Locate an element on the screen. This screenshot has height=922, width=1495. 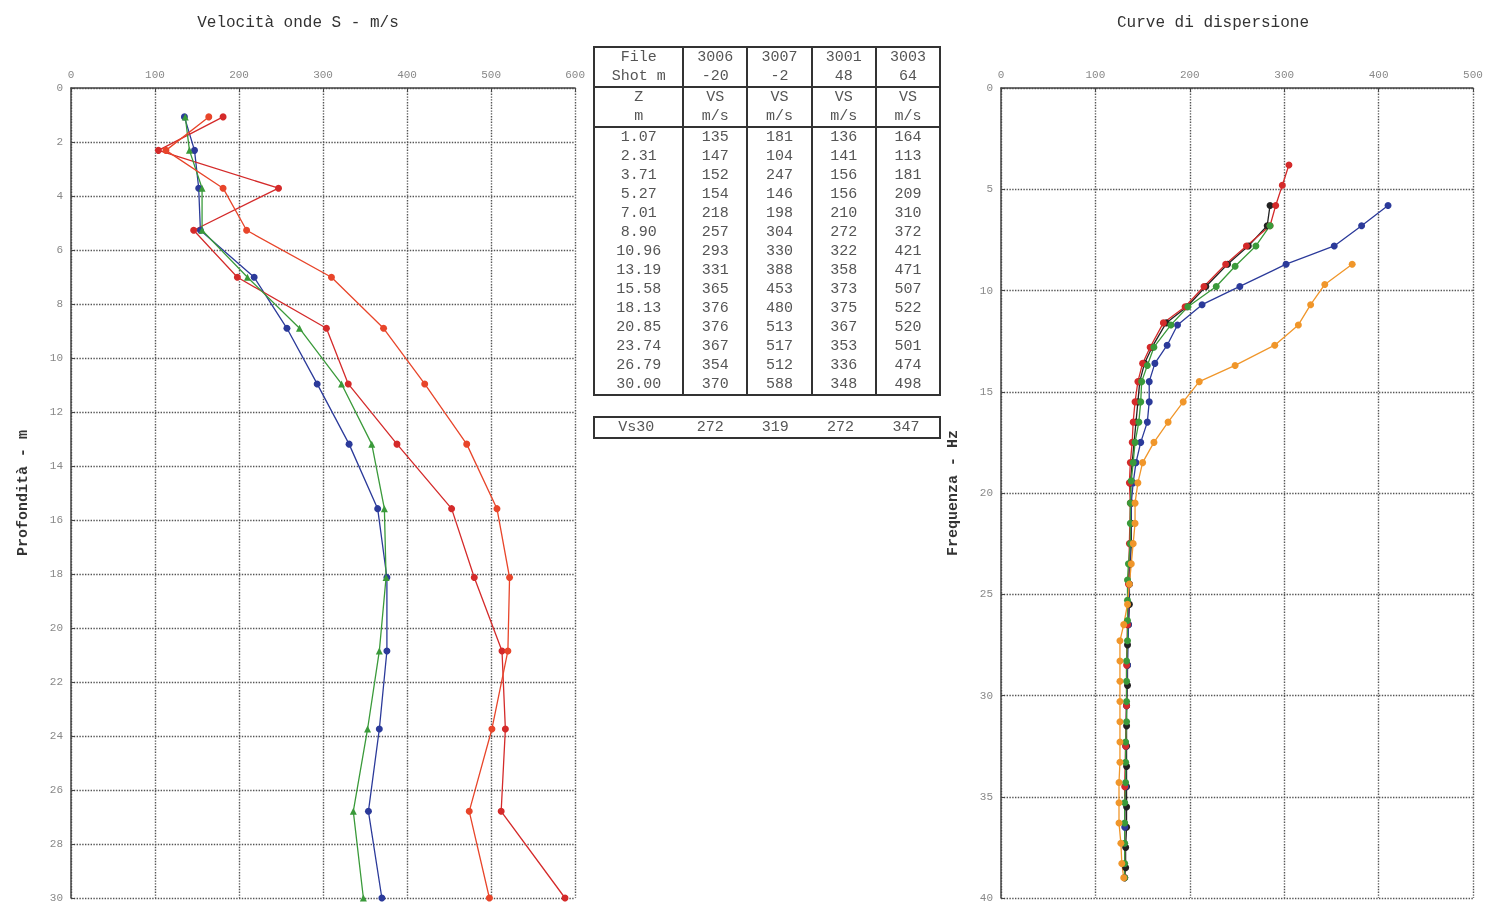
y-tick-label: 4 is located at coordinates (60, 196).